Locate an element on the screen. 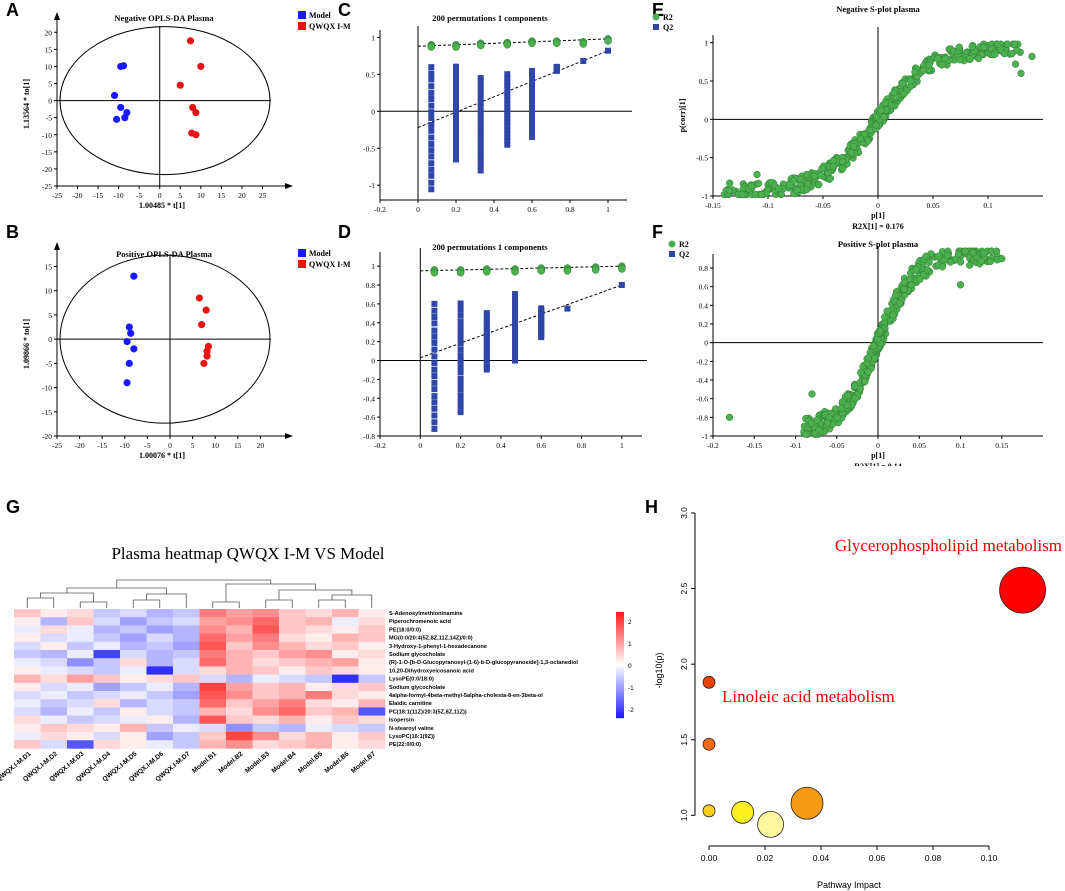 This screenshot has height=891, width=1065. y-axis-label: -log10(p) is located at coordinates (659, 670).